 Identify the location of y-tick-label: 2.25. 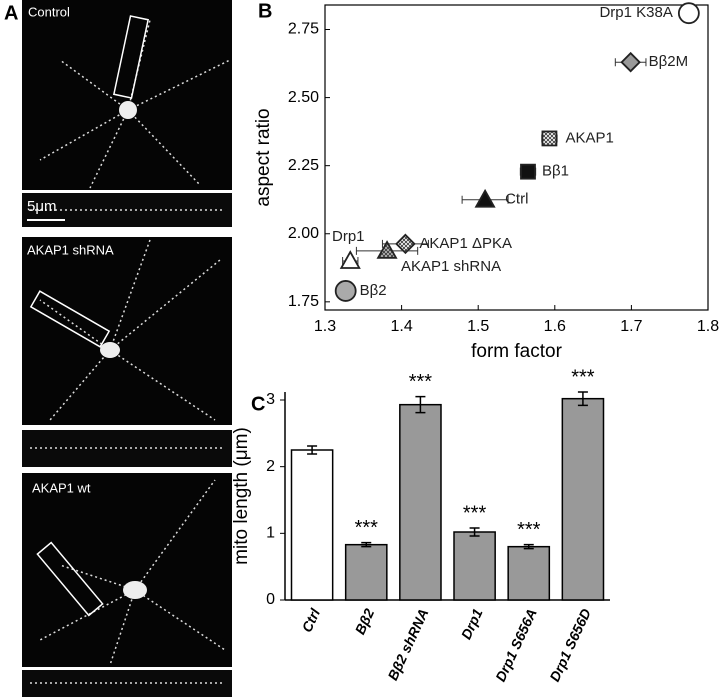
(303, 165).